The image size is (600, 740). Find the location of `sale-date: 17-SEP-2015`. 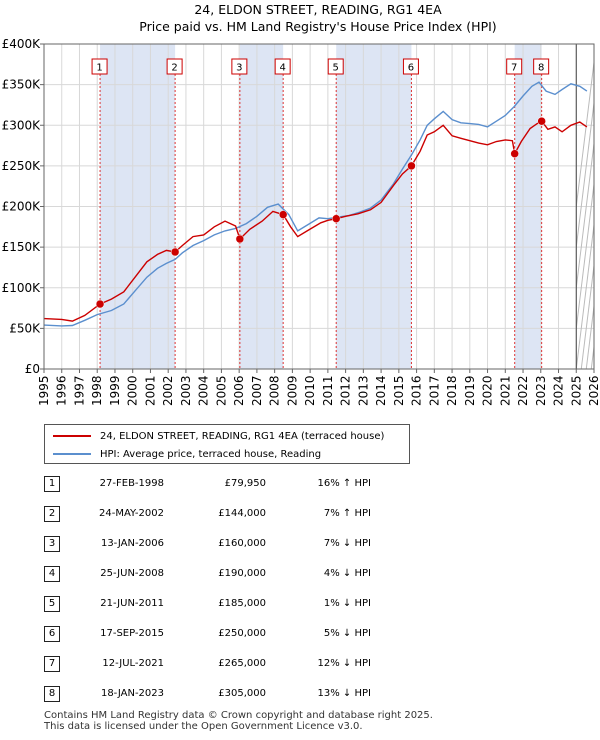

sale-date: 17-SEP-2015 is located at coordinates (132, 633).